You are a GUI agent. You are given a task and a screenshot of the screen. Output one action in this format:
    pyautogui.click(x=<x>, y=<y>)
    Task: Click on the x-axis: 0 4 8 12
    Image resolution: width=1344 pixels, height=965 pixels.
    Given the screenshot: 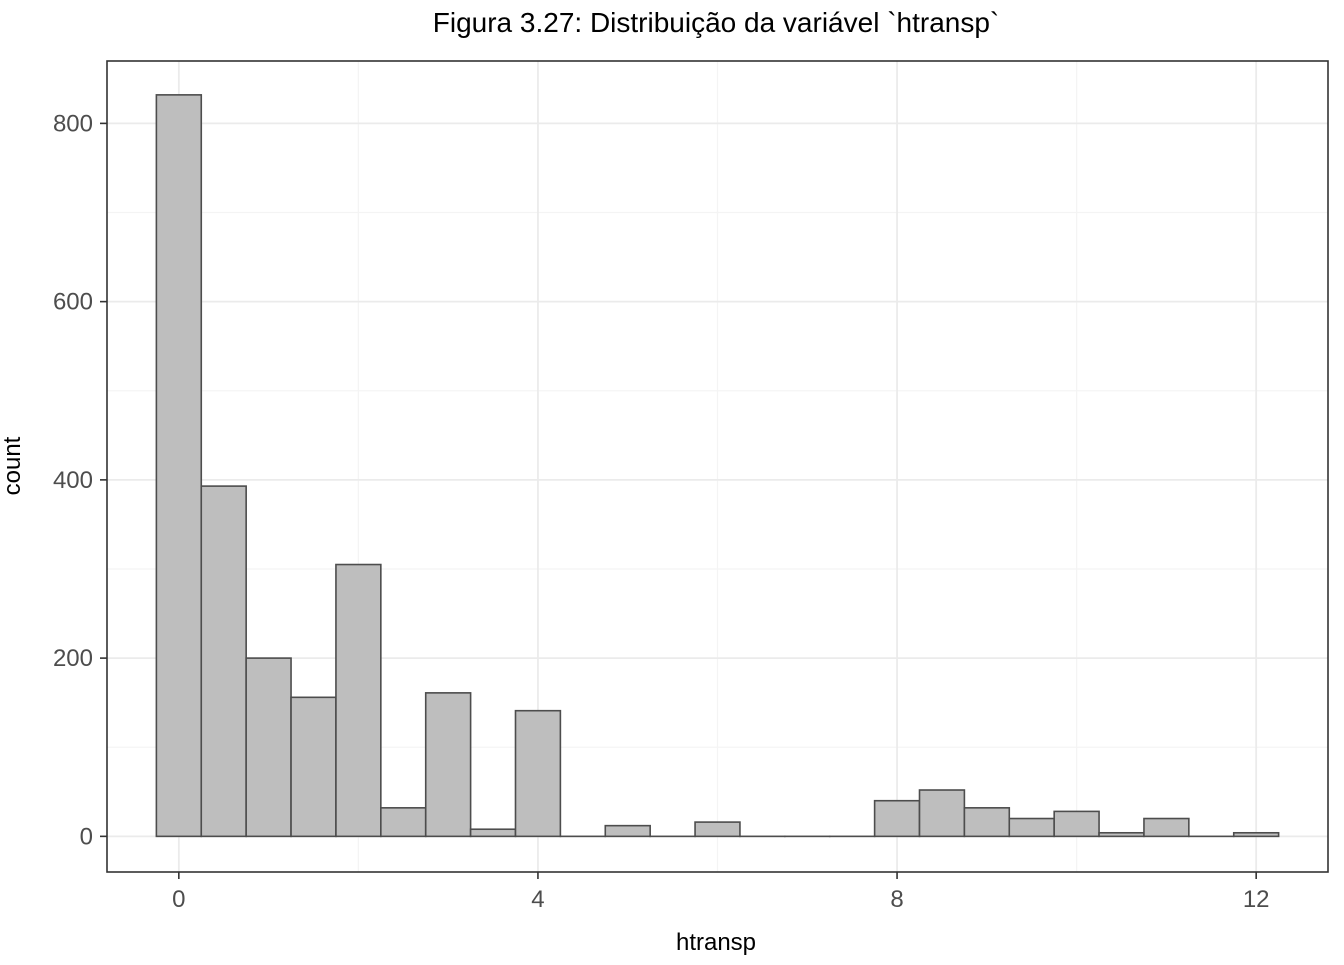 What is the action you would take?
    pyautogui.click(x=720, y=892)
    